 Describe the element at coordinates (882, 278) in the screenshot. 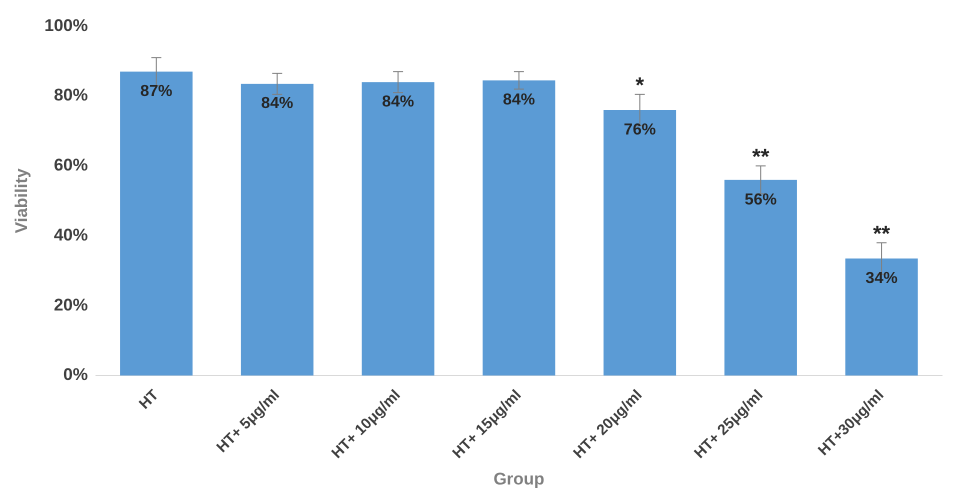

I see `data-label: 34%` at that location.